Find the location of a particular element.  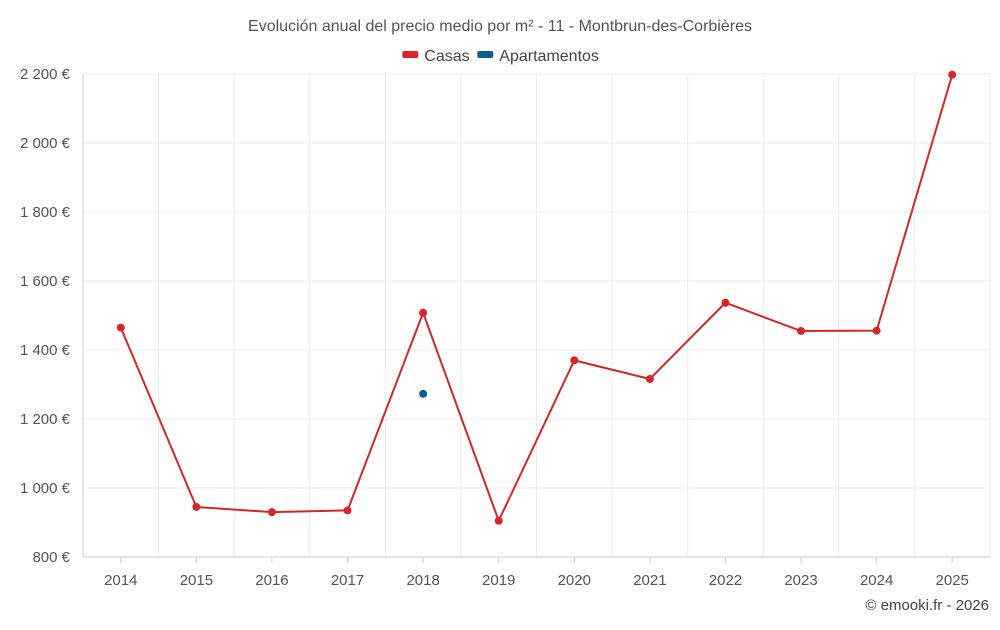

data-point-apartamentos is located at coordinates (423, 393).